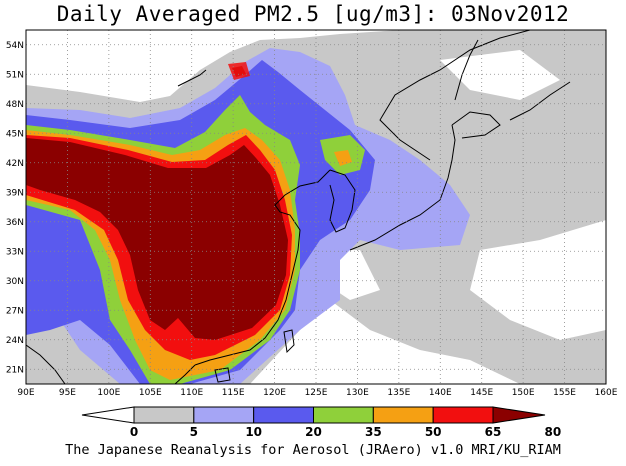 Image resolution: width=626 pixels, height=466 pixels. Describe the element at coordinates (313, 14) in the screenshot. I see `map-title: Daily Averaged PM2.5 [ug/m3]: 03Nov2012` at that location.